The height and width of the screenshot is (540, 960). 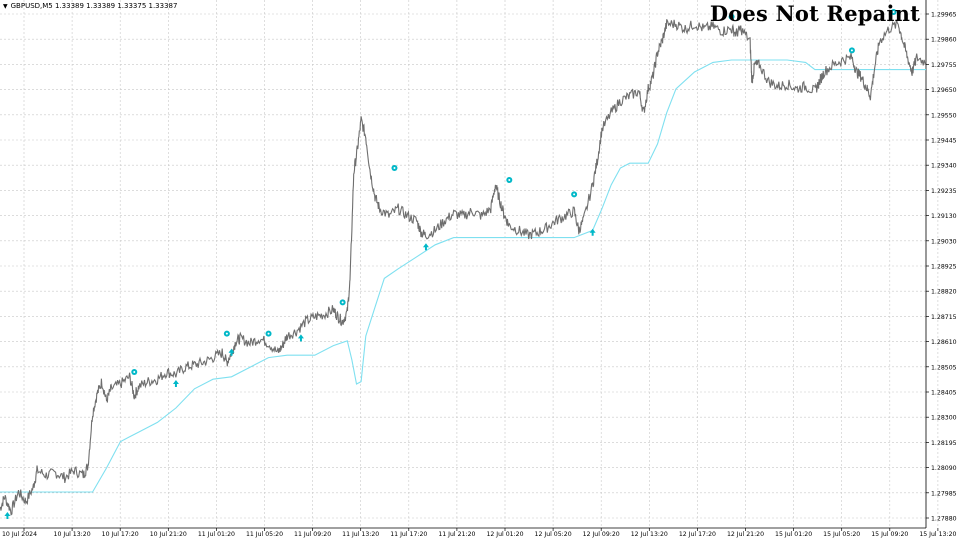 What do you see at coordinates (814, 13) in the screenshot?
I see `overlay-caption: Does Not Repaint` at bounding box center [814, 13].